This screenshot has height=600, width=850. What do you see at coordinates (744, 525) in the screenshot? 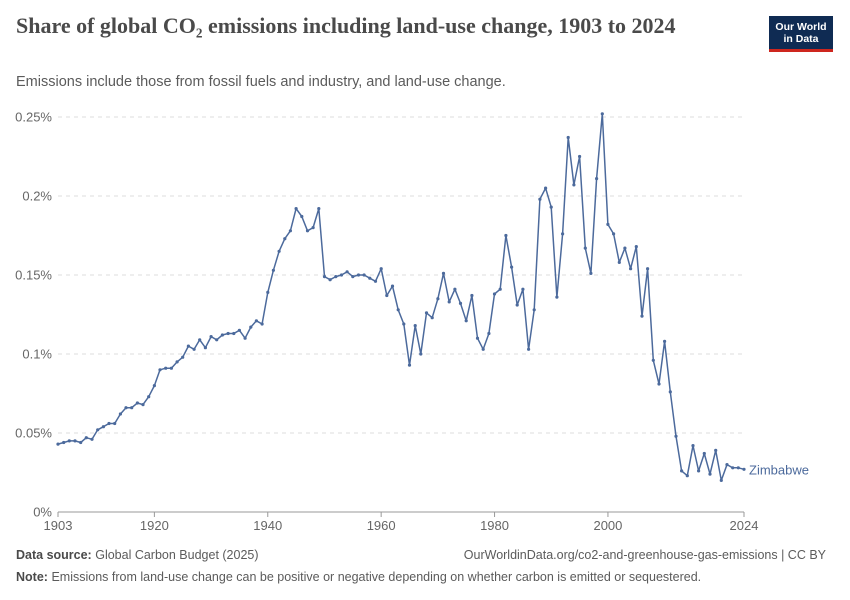
I see `x-tick-label: 2024` at bounding box center [744, 525].